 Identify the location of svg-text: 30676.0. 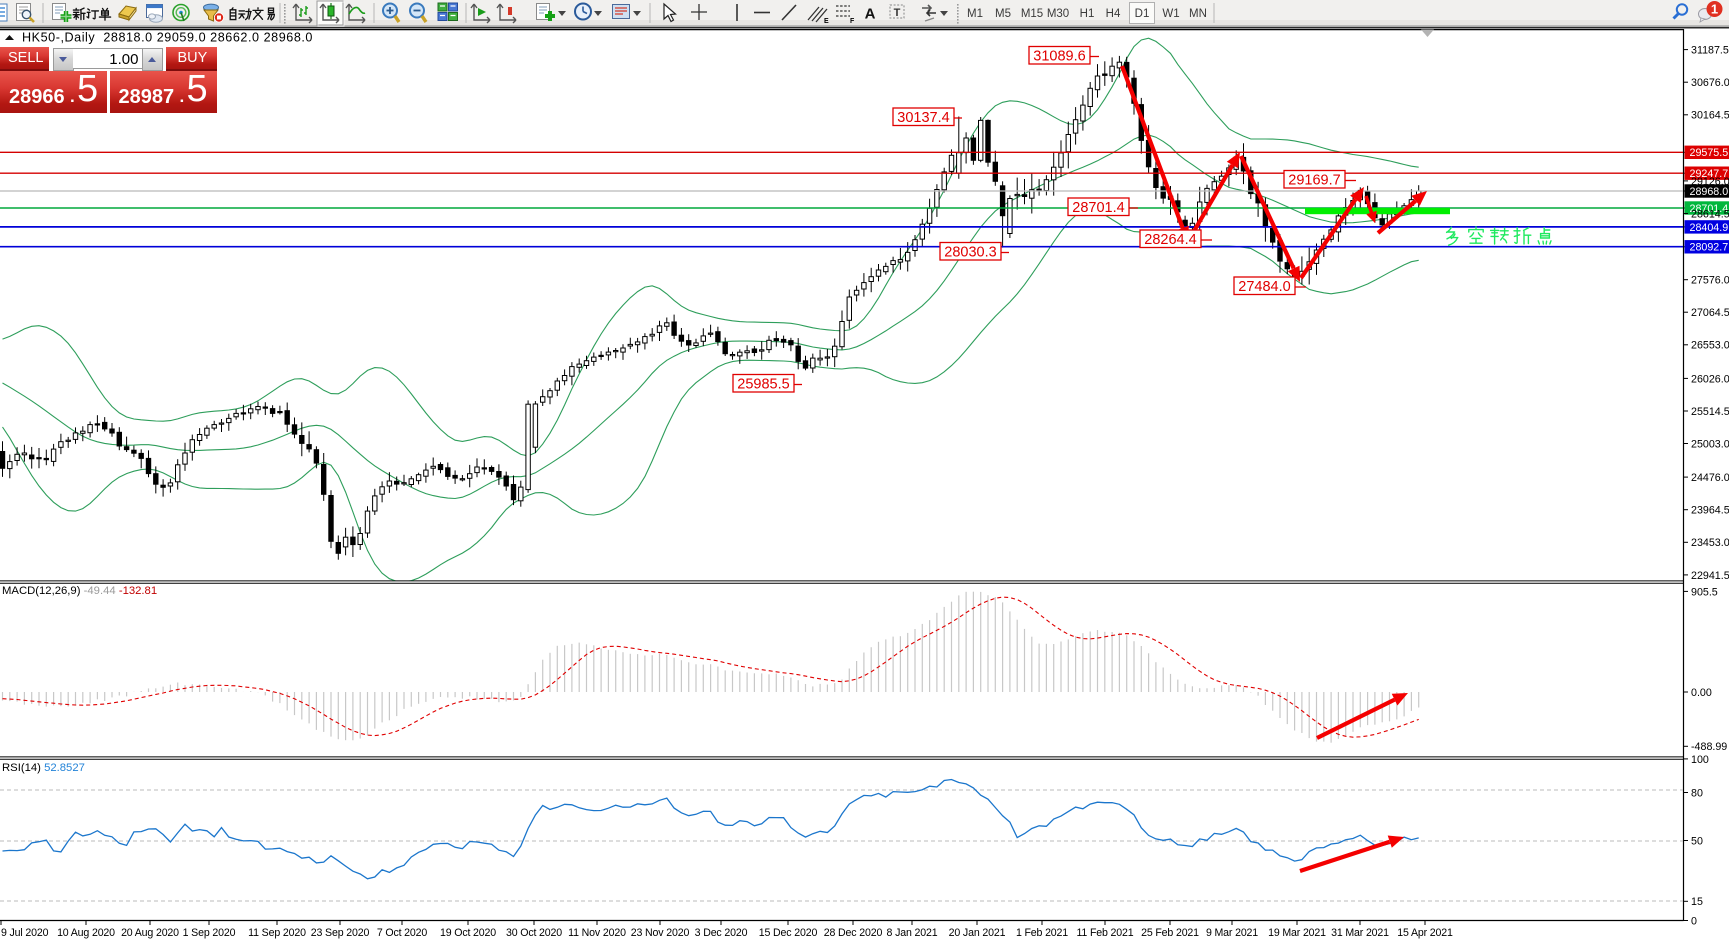
(1710, 83).